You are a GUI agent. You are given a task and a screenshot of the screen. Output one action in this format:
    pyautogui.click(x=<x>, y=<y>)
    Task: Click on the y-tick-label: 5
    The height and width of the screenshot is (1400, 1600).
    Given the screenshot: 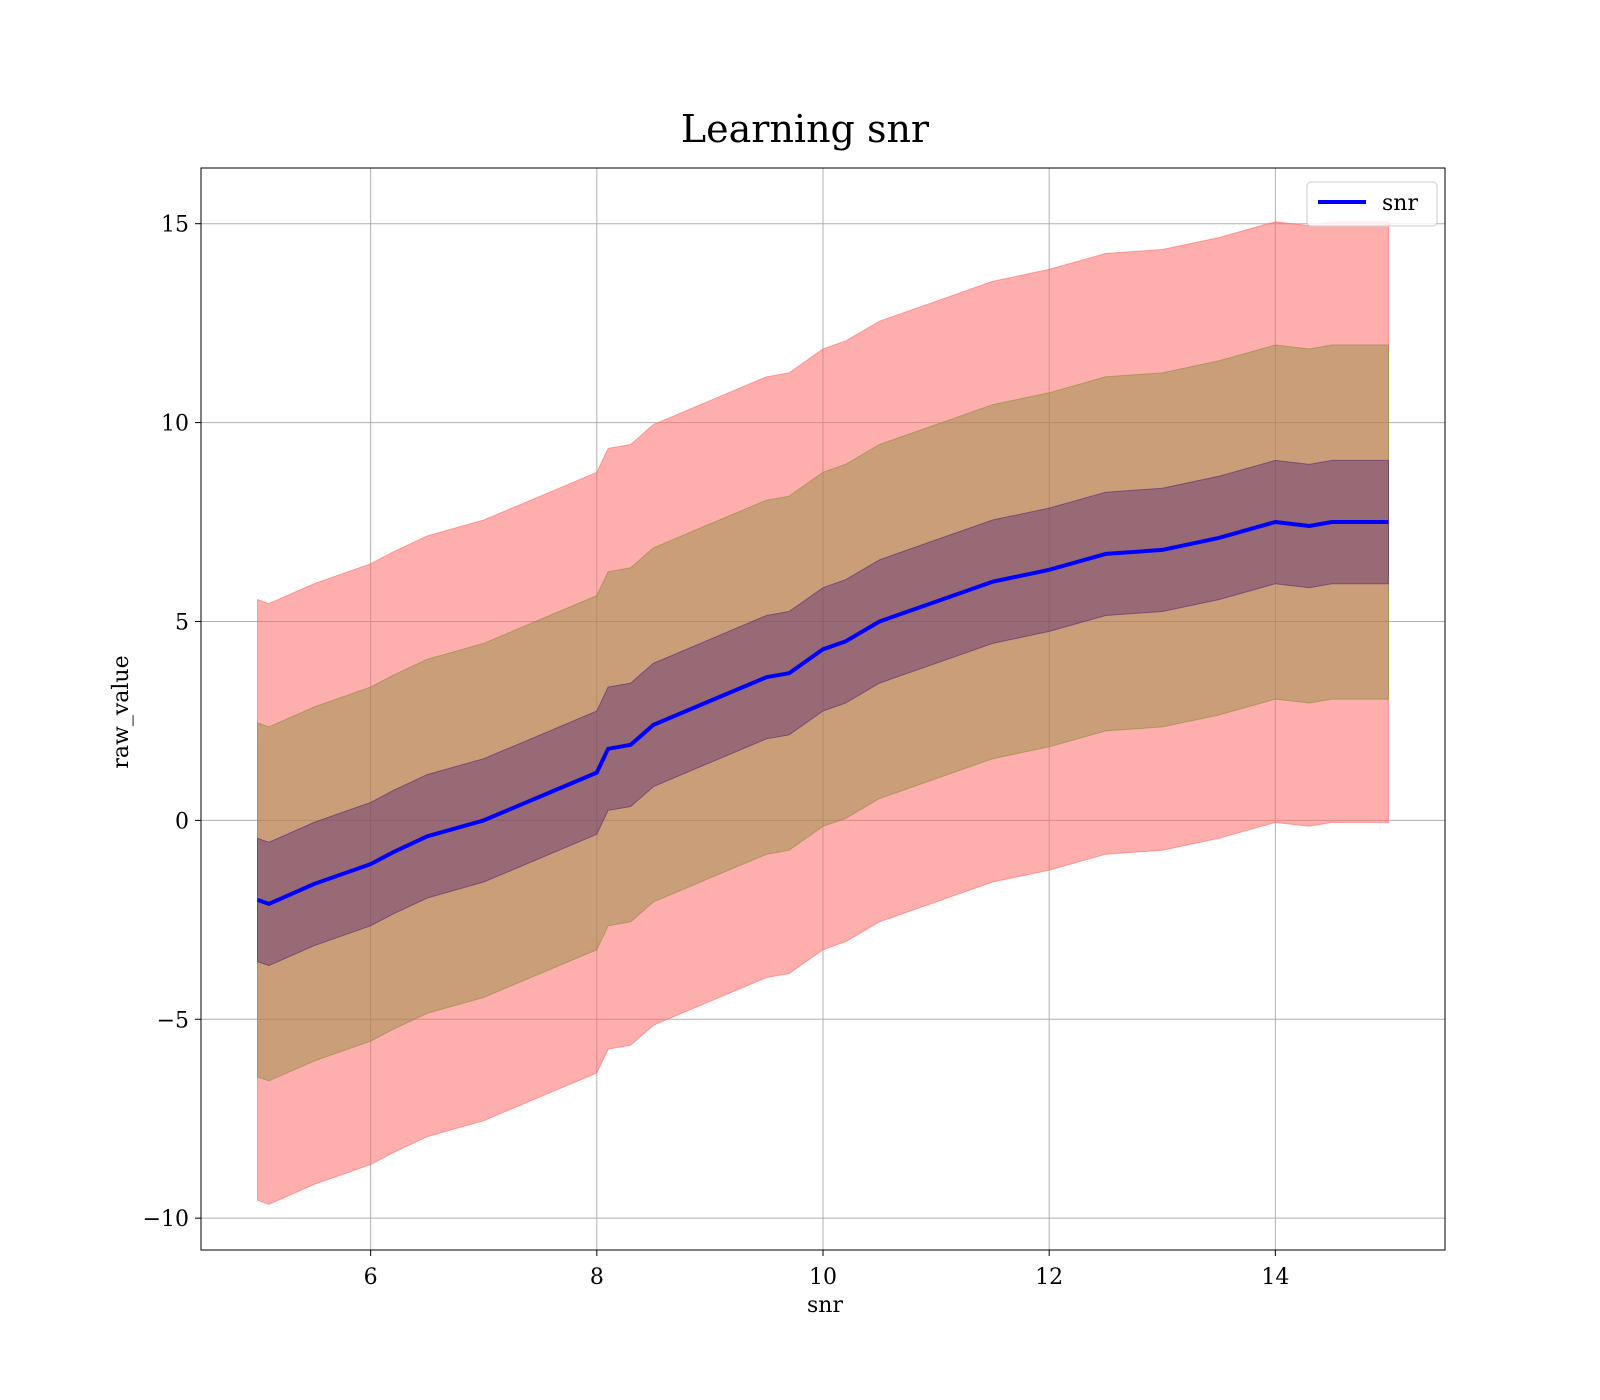 What is the action you would take?
    pyautogui.click(x=182, y=622)
    